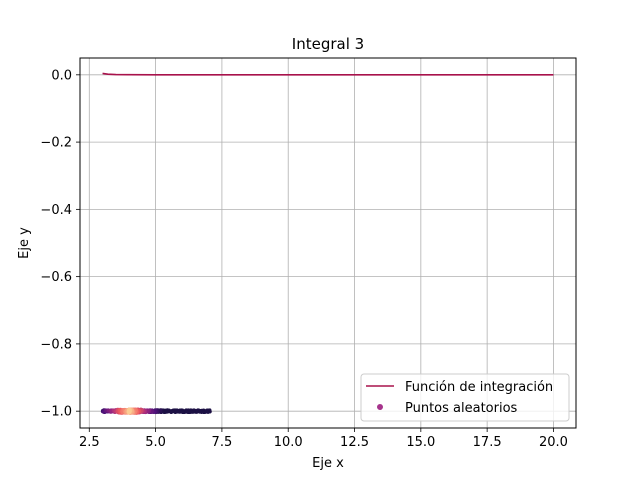 Image resolution: width=640 pixels, height=480 pixels. What do you see at coordinates (328, 44) in the screenshot?
I see `chart-title: Integral 3` at bounding box center [328, 44].